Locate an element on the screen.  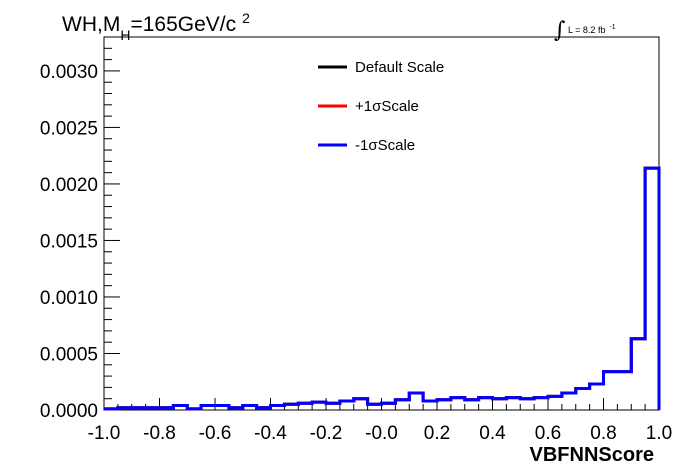
chart-title-subscript: H is located at coordinates (125, 35).